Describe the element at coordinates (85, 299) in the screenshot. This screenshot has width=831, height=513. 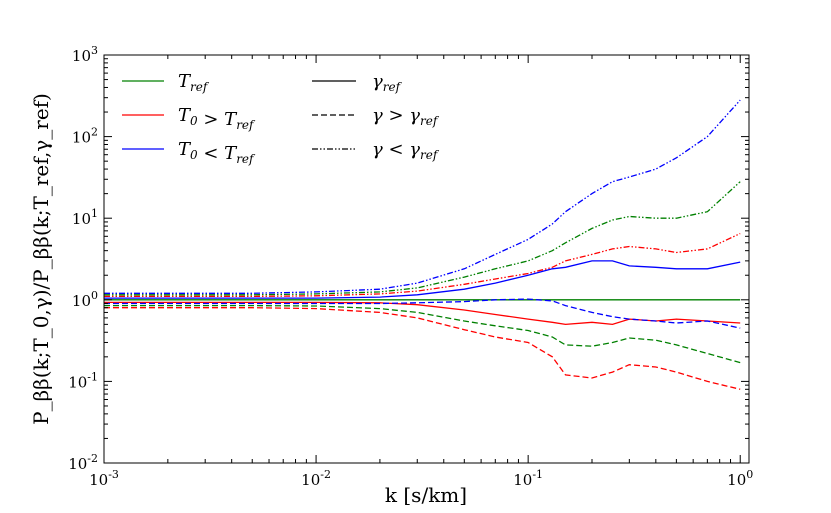
I see `y-tick-label: 10⁰` at that location.